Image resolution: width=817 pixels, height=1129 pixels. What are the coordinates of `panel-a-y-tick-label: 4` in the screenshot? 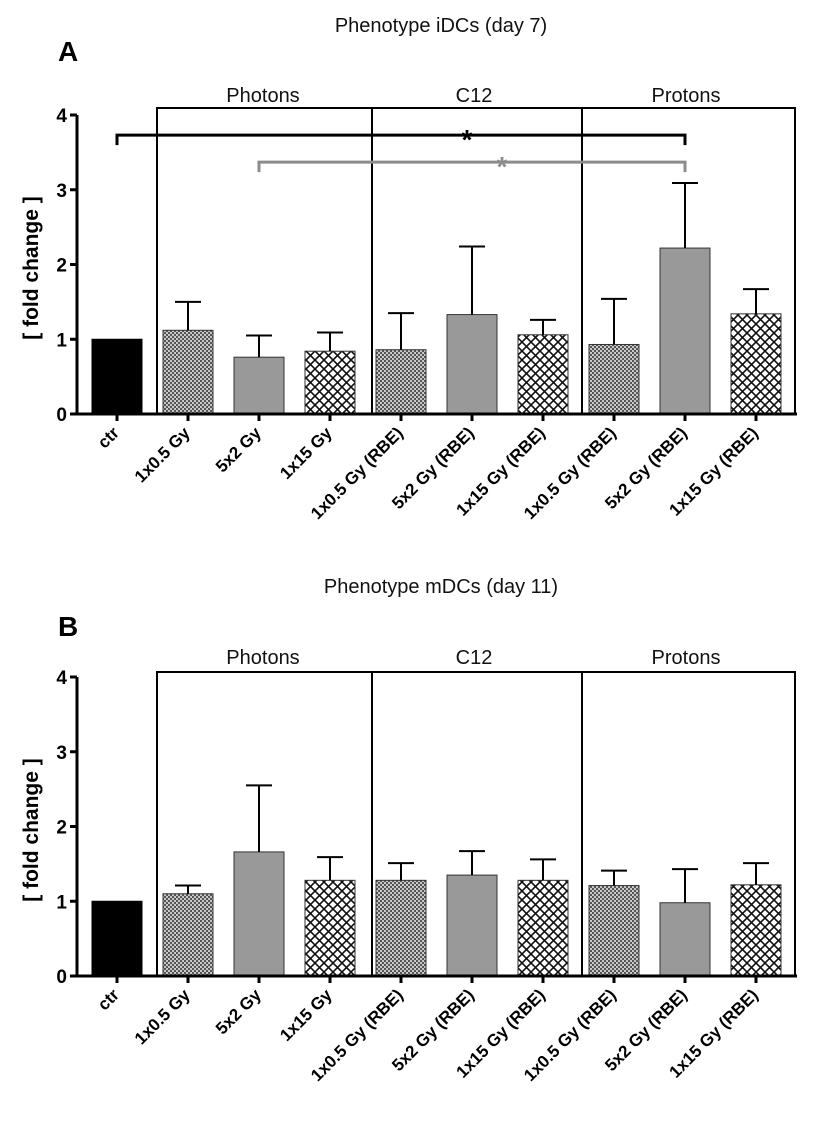 It's located at (61, 116).